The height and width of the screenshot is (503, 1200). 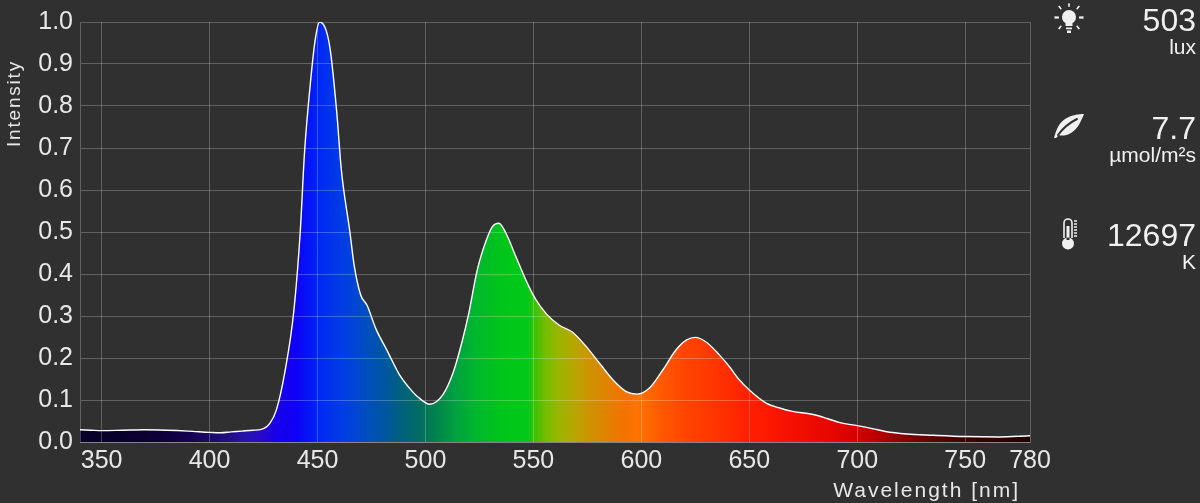 I want to click on text: 503, so click(x=1169, y=20).